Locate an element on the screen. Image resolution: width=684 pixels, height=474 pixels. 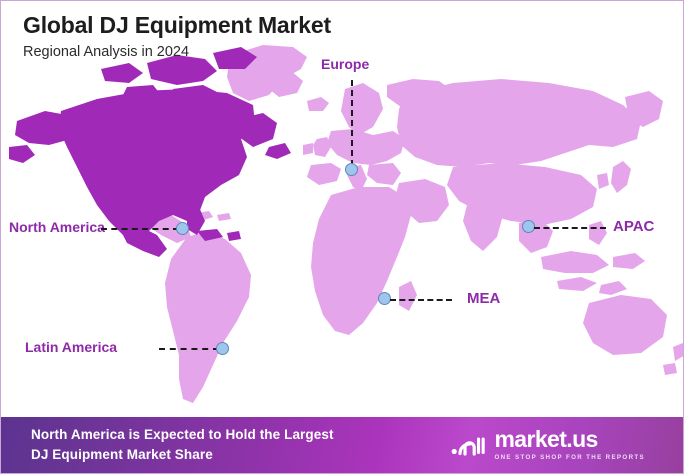
page-subtitle: Regional Analysis in 2024 is located at coordinates (106, 52).